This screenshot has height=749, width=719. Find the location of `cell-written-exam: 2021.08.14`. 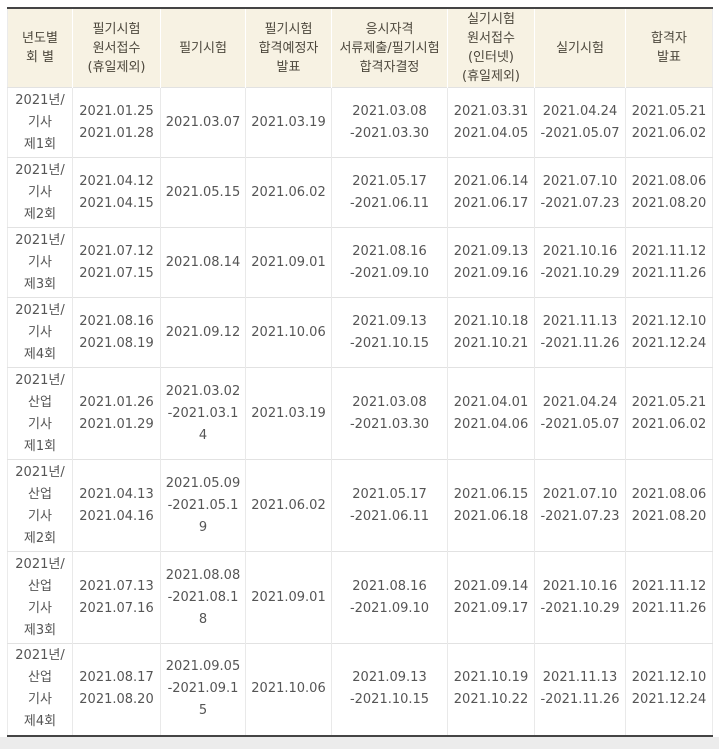

cell-written-exam: 2021.08.14 is located at coordinates (203, 262).